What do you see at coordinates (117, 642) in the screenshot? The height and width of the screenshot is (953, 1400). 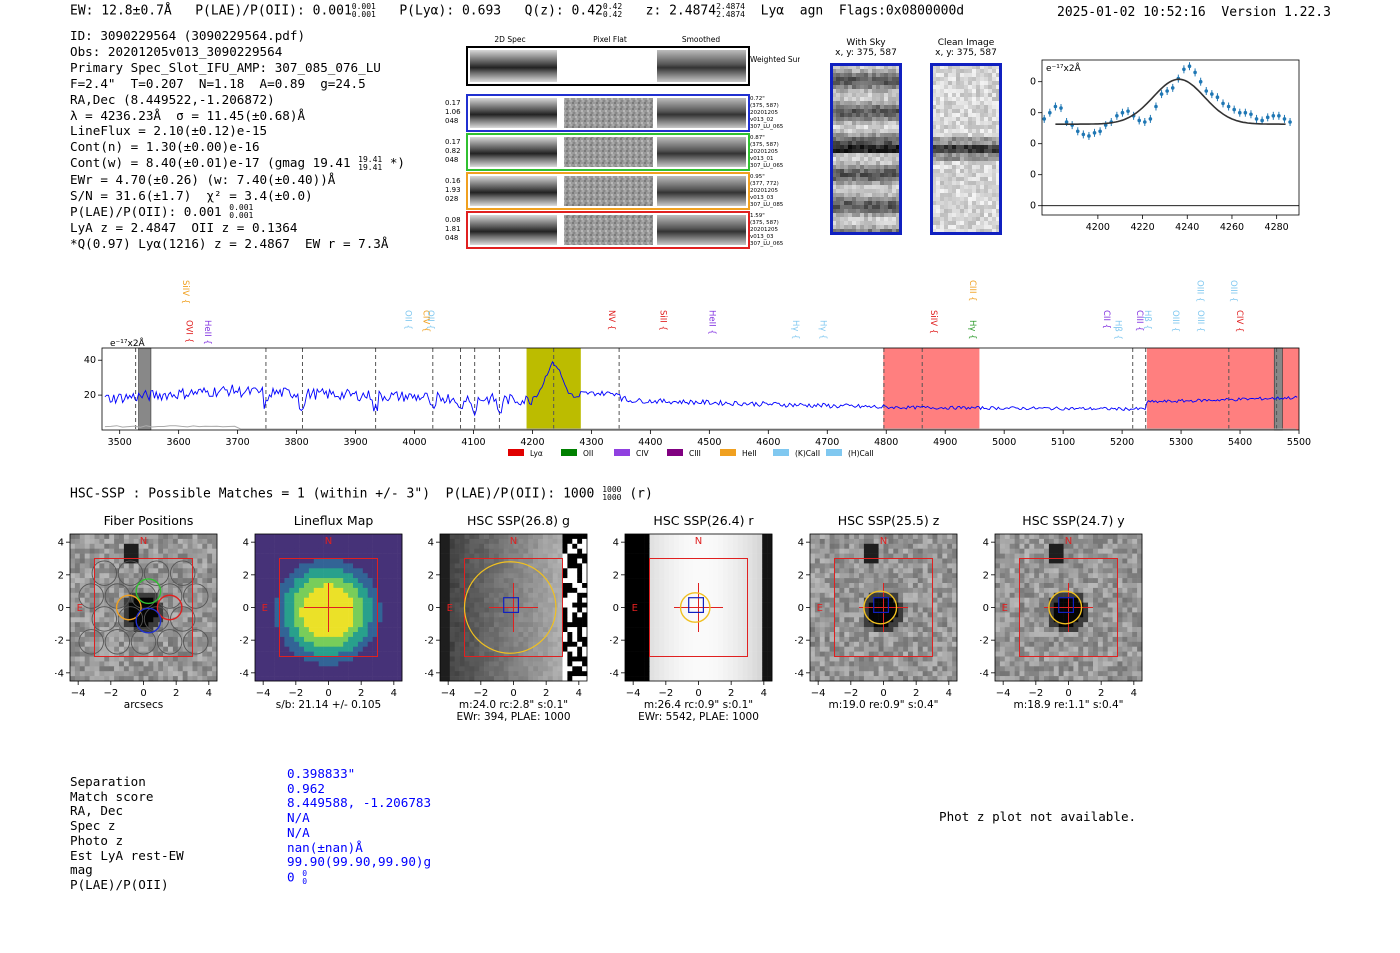 I see `fiber-circle` at bounding box center [117, 642].